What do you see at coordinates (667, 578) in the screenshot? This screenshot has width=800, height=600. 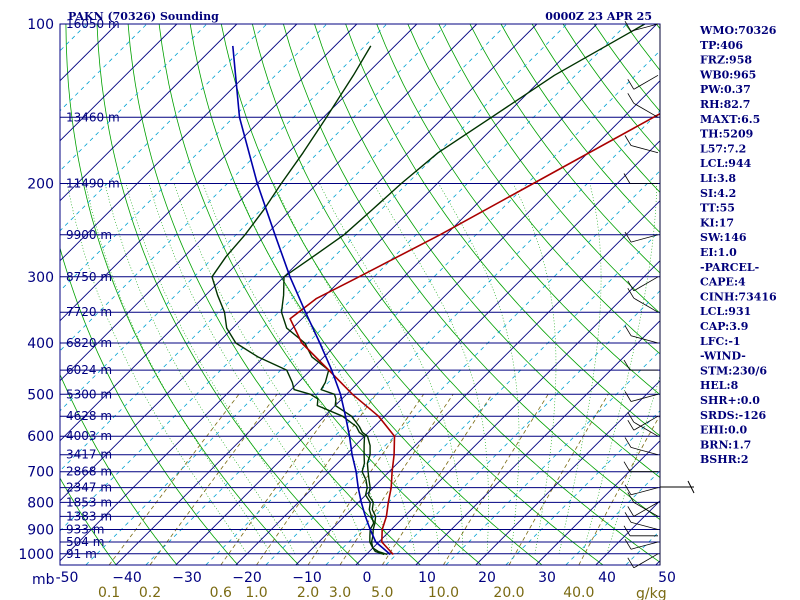 I see `temperature-tick-label: 50` at bounding box center [667, 578].